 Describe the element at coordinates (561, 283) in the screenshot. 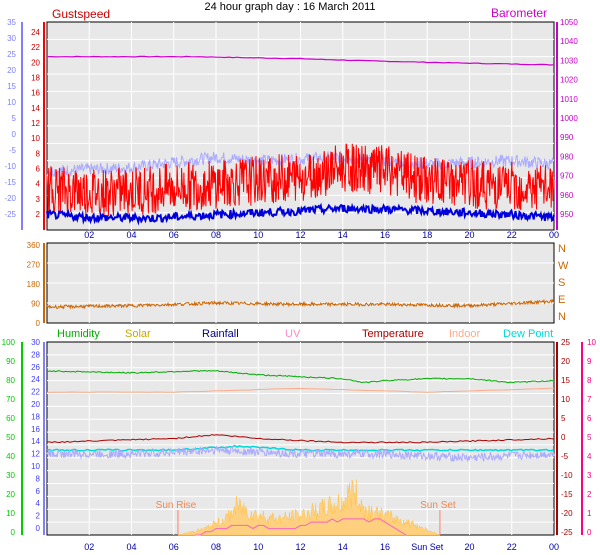

I see `compass-tick-label: S` at that location.